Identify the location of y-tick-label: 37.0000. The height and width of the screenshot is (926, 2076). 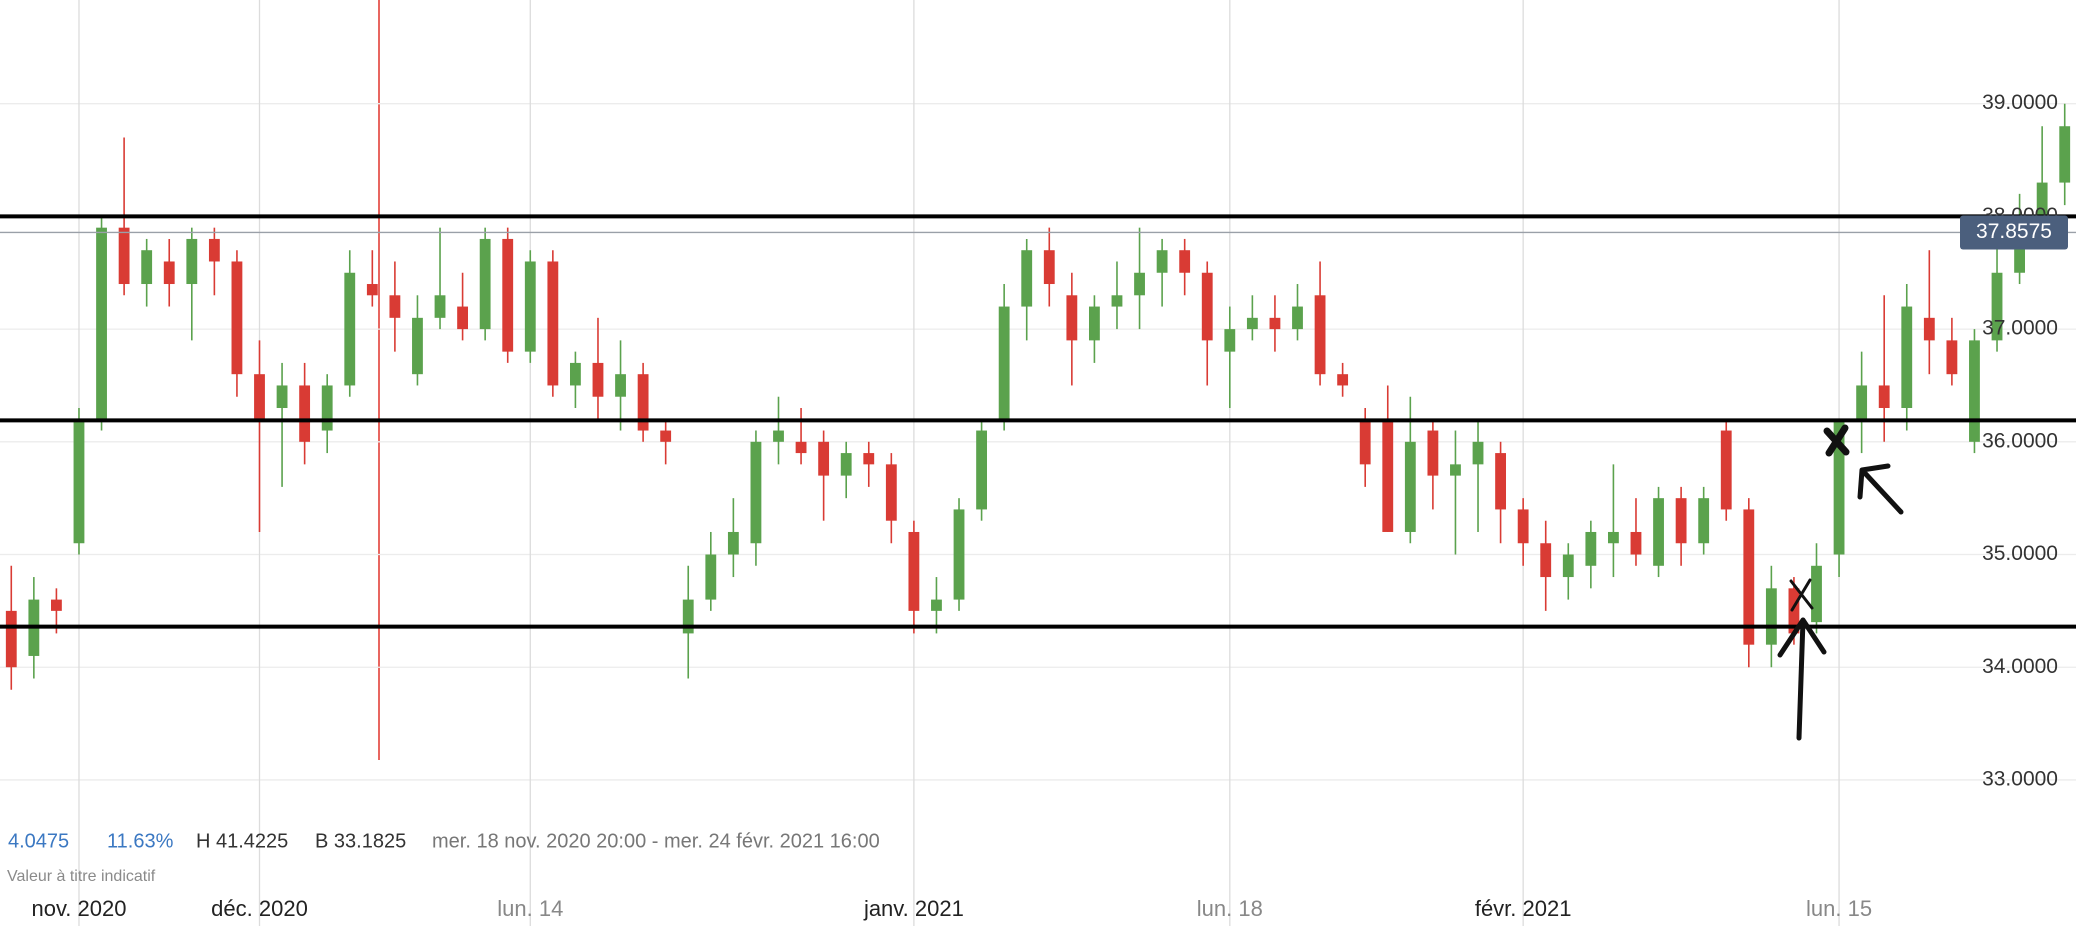
(2020, 328).